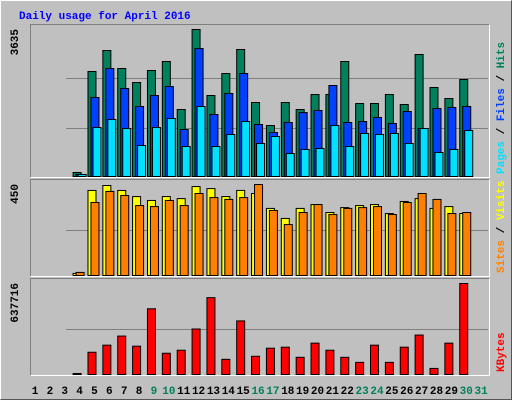 Image resolution: width=512 pixels, height=400 pixels. I want to click on x-tick-label: 10, so click(168, 392).